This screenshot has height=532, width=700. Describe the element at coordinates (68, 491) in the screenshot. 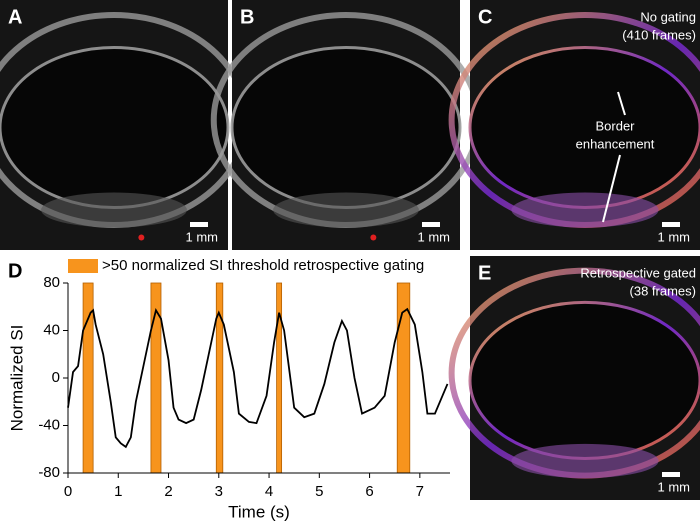

I see `x-tick-label: 0` at that location.